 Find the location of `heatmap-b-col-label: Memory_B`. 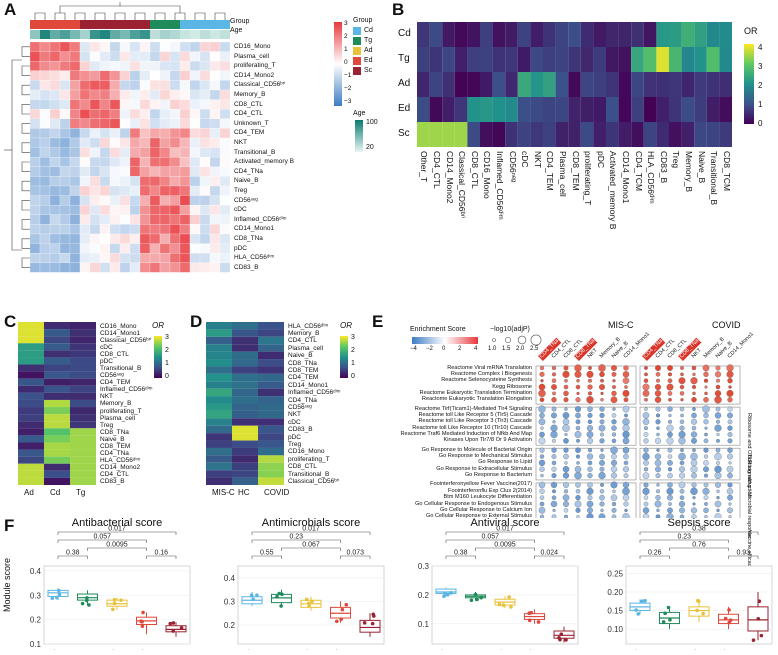

heatmap-b-col-label: Memory_B is located at coordinates (688, 172).